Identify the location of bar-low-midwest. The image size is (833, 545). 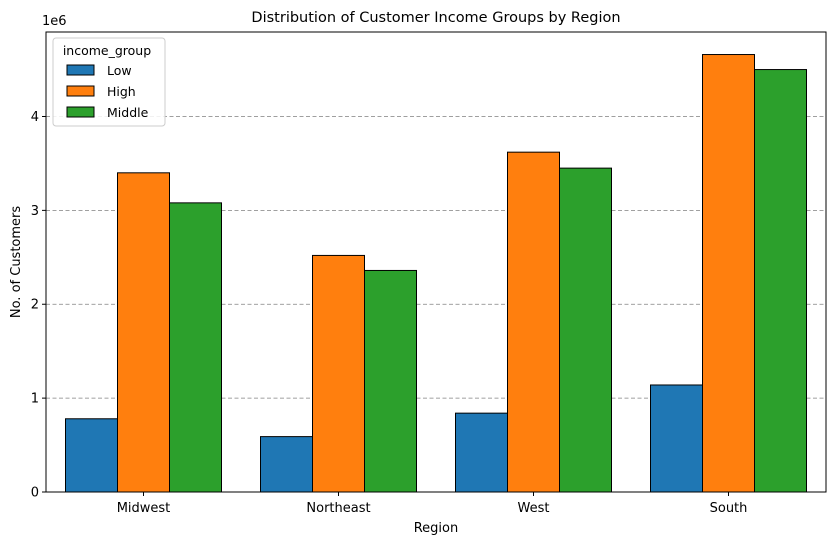
(91, 455).